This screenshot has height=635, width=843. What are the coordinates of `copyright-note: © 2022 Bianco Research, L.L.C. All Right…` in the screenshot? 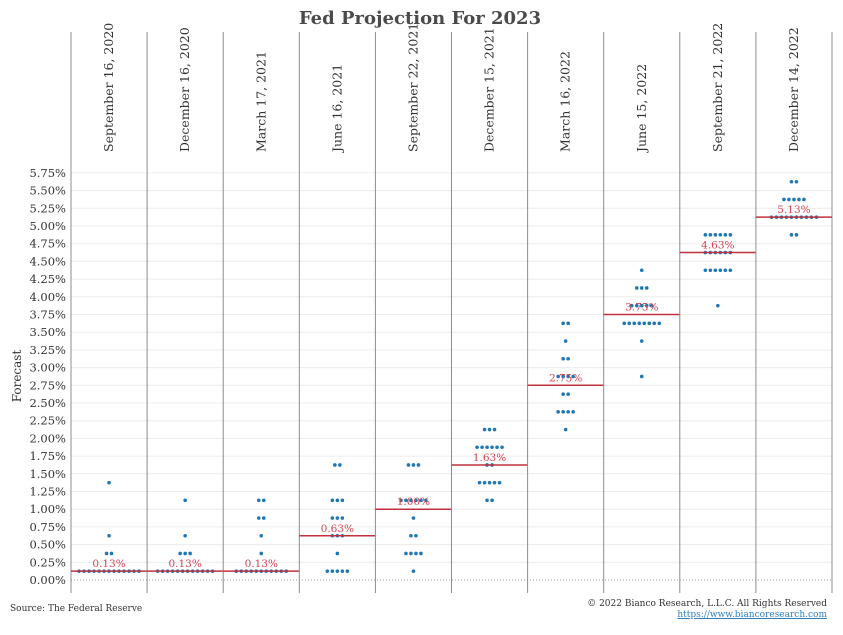 It's located at (707, 604).